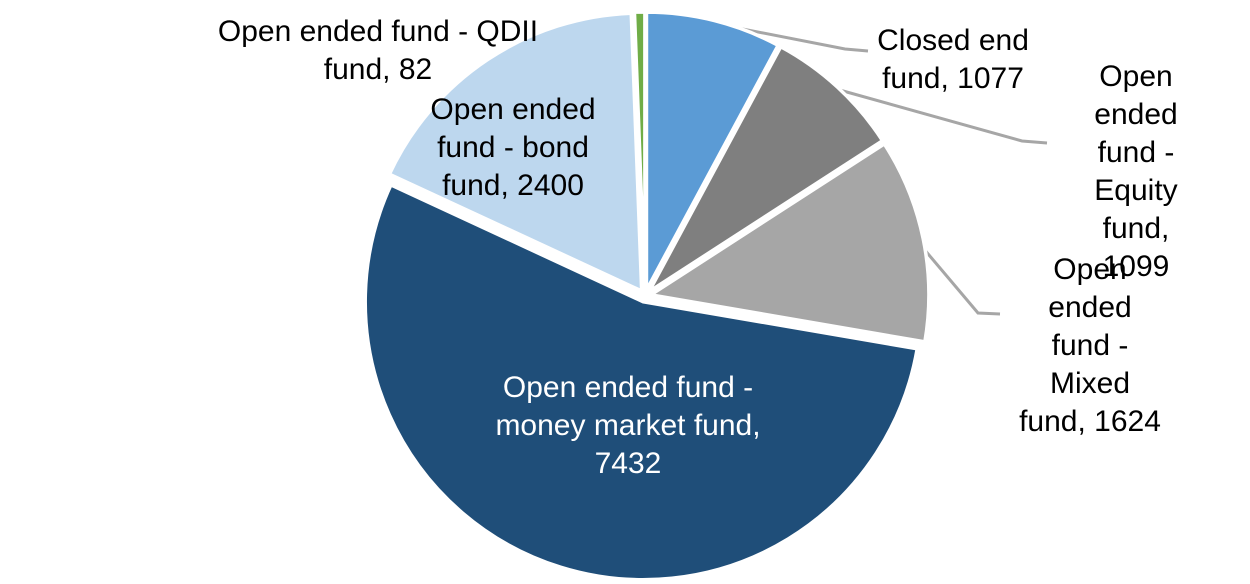 The height and width of the screenshot is (584, 1250). What do you see at coordinates (958, 278) in the screenshot?
I see `leader-line-open-ended-fund-mixed-fund` at bounding box center [958, 278].